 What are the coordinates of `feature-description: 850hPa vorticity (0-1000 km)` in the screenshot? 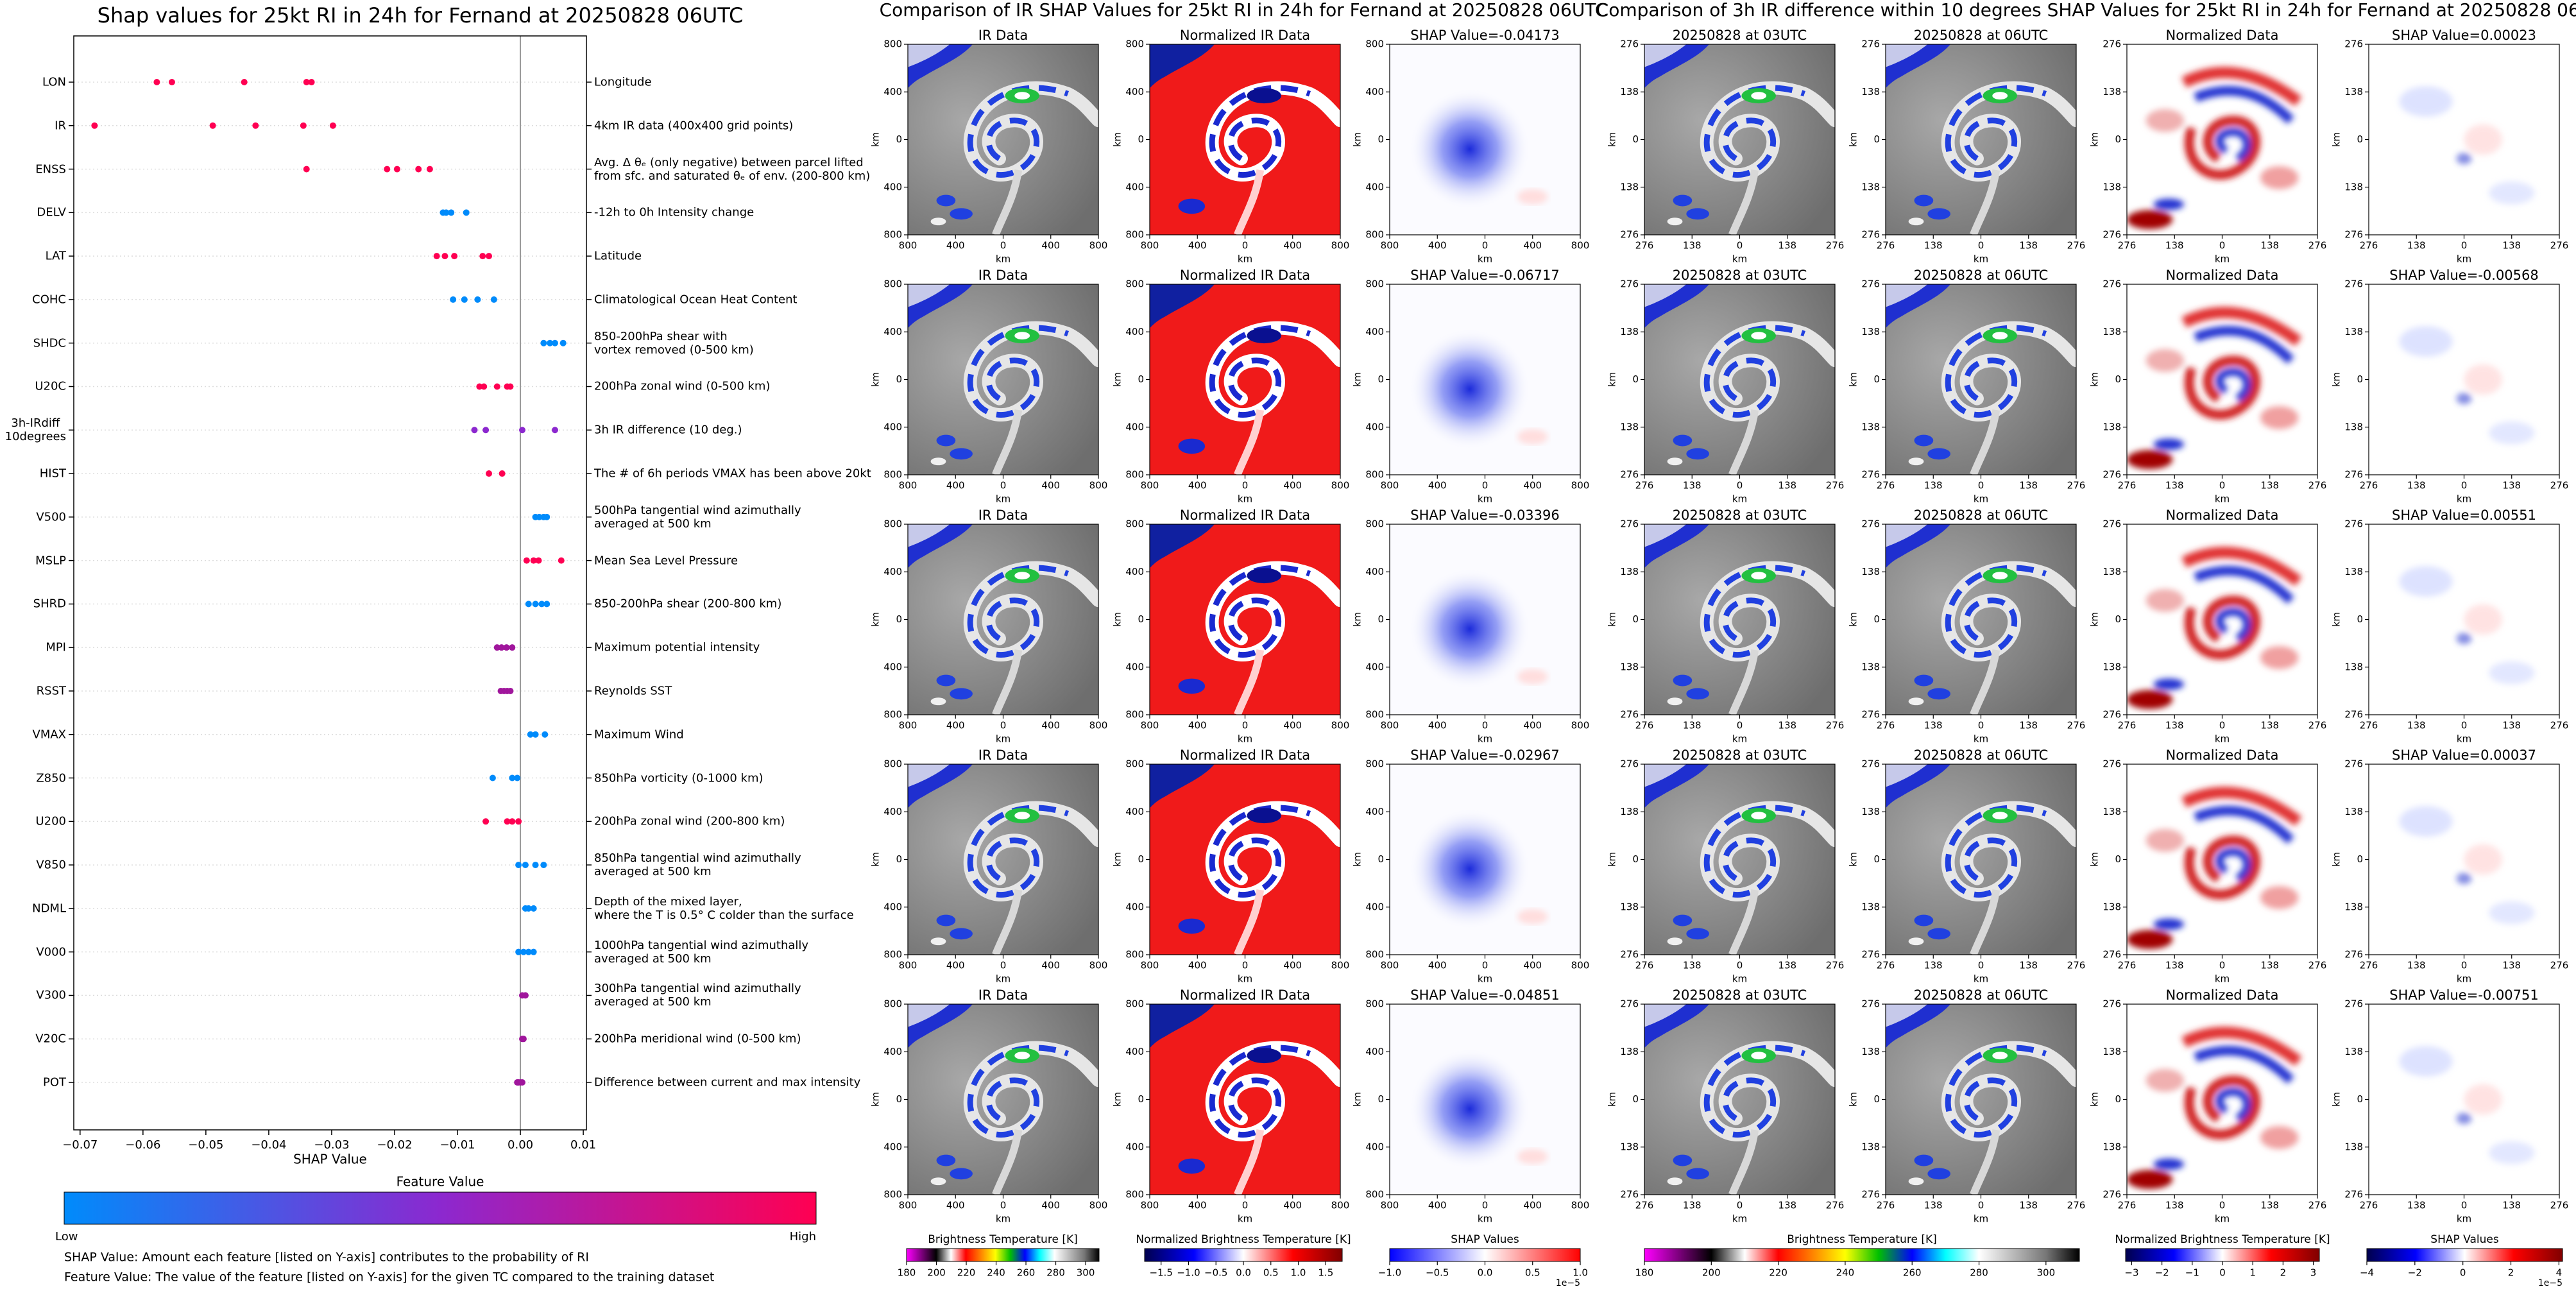 It's located at (679, 778).